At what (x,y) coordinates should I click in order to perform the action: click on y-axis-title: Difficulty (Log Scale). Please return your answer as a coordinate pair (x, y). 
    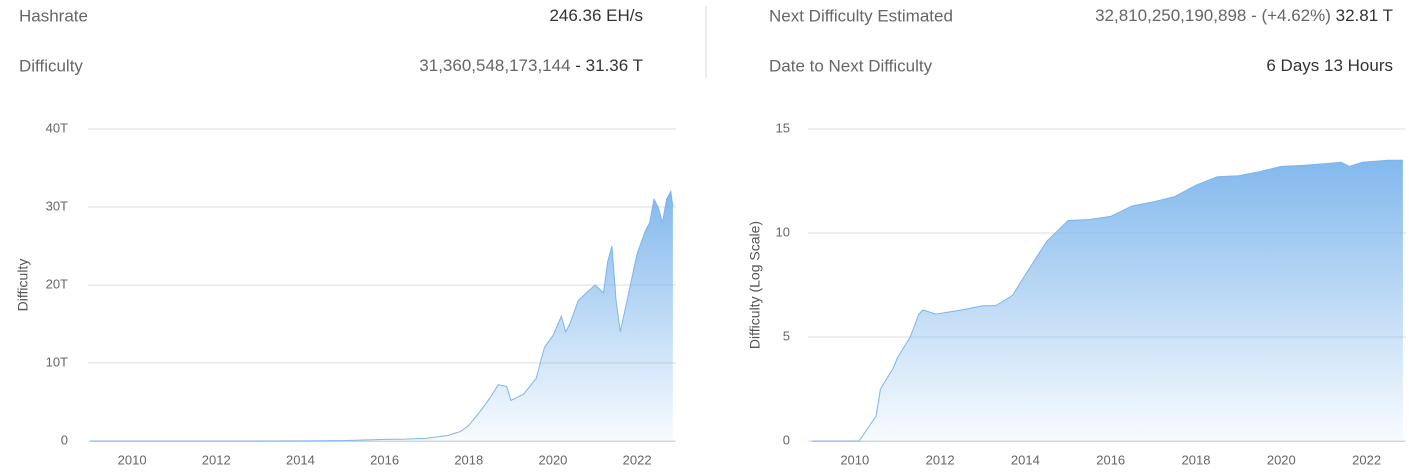
    Looking at the image, I should click on (755, 285).